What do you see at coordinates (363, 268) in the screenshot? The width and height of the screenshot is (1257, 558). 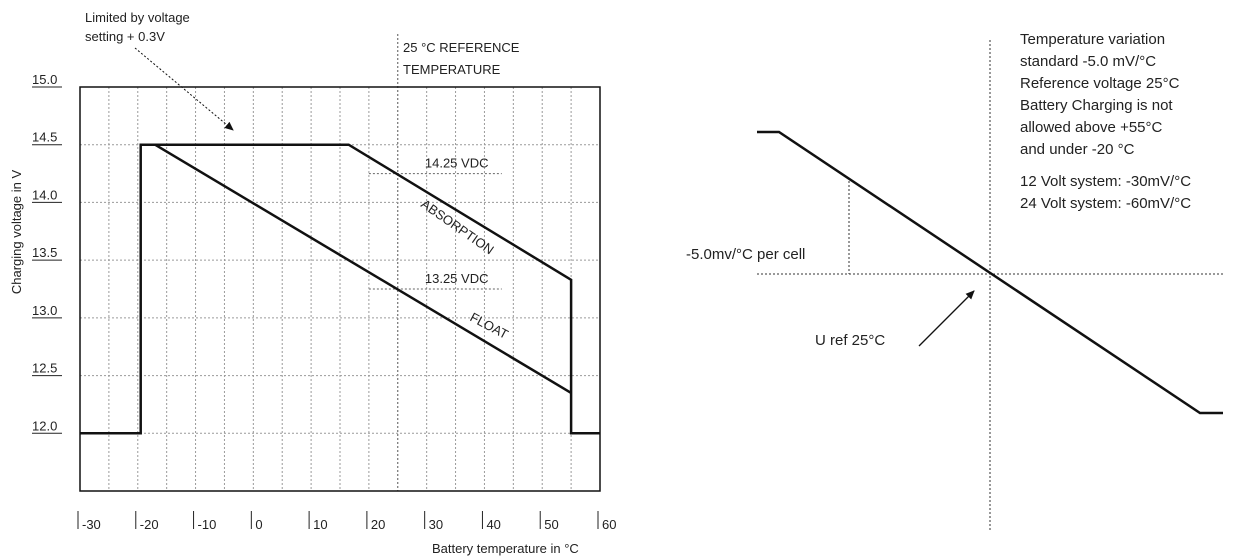 I see `float-line` at bounding box center [363, 268].